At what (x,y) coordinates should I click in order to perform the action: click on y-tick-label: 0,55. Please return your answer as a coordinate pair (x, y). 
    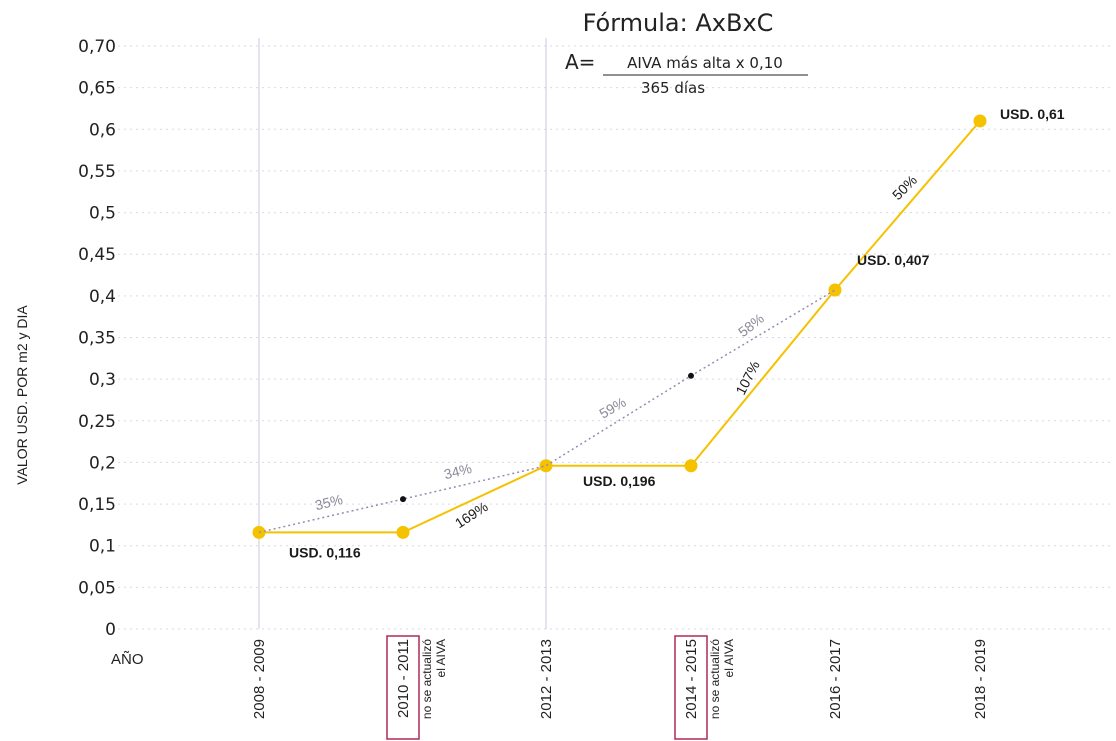
    Looking at the image, I should click on (97, 172).